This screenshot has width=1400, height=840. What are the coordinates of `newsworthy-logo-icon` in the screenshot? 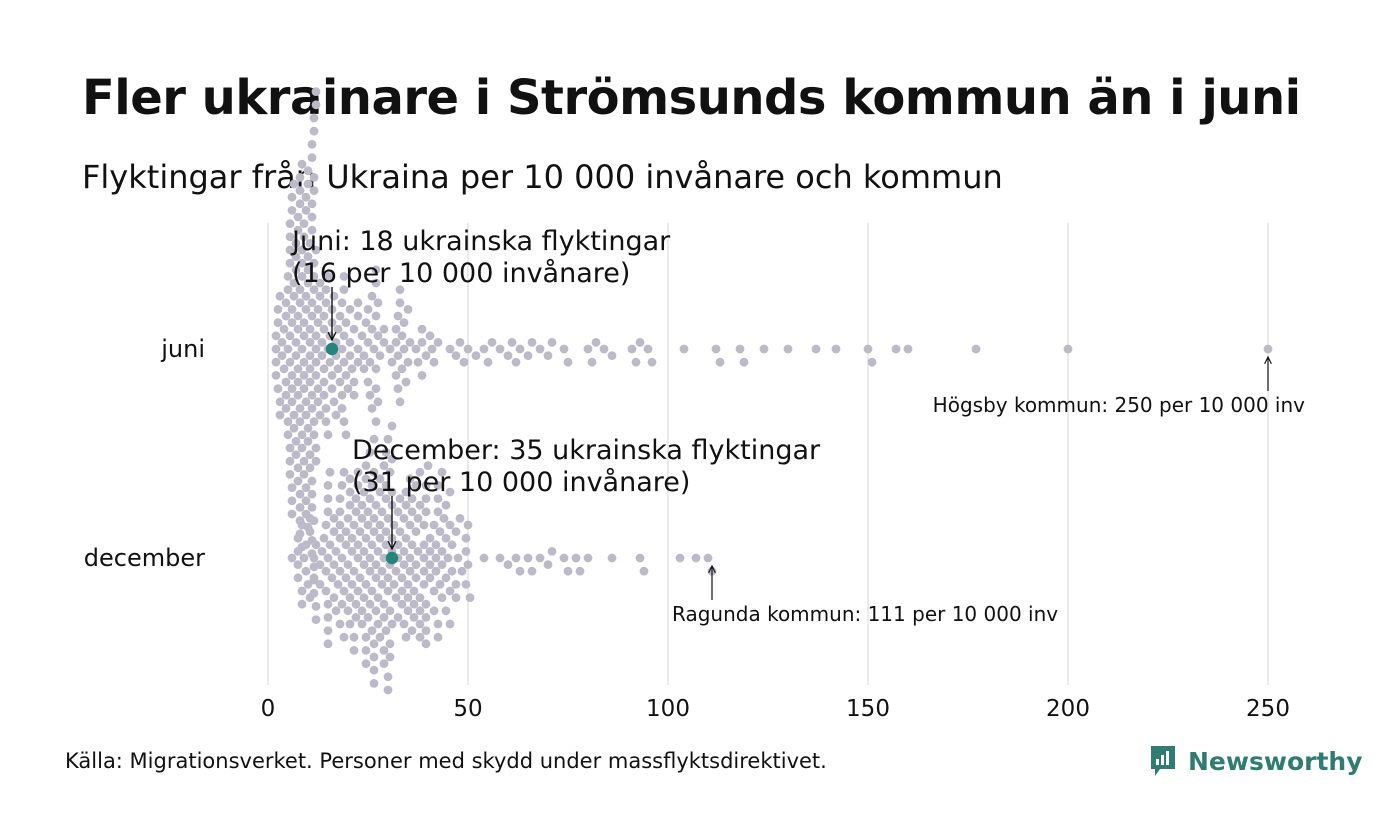 It's located at (1163, 761).